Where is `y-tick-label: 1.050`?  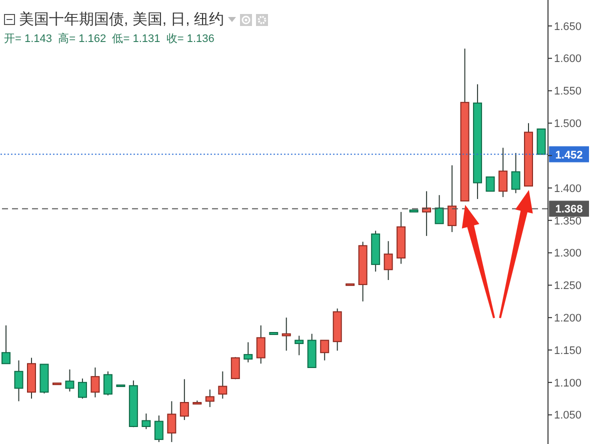 y-tick-label: 1.050 is located at coordinates (568, 416).